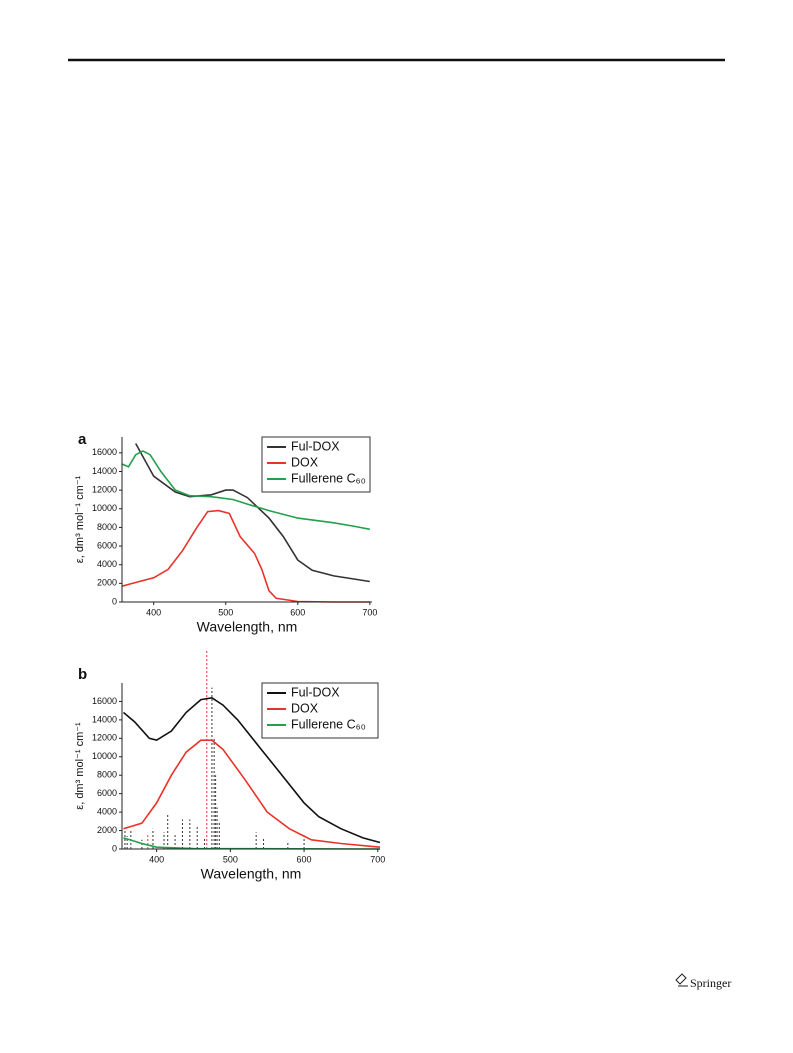  Describe the element at coordinates (710, 983) in the screenshot. I see `publisher: Springer` at that location.